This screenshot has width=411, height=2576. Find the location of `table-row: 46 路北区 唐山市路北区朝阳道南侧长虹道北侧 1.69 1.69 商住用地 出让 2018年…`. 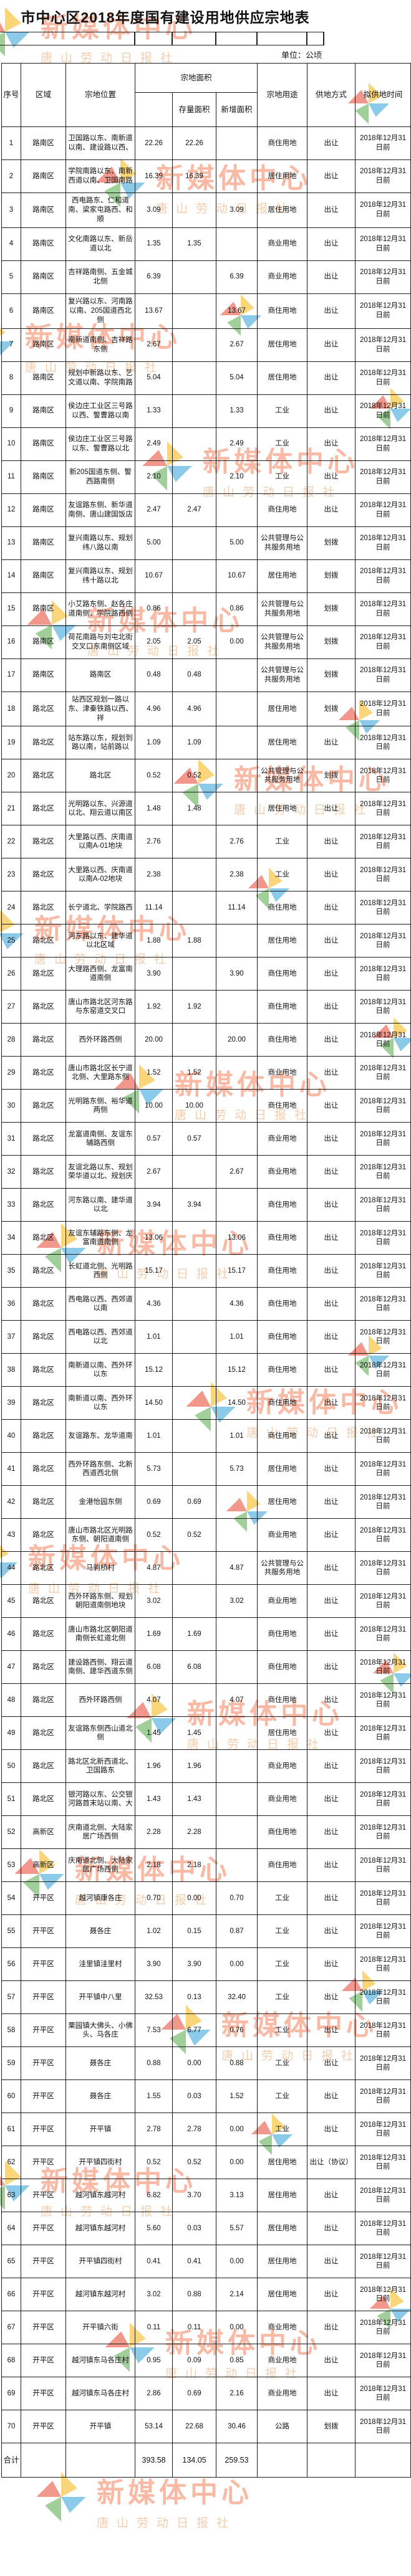

table-row: 46 路北区 唐山市路北区朝阳道南侧长虹道北侧 1.69 1.69 商住用地 出让 2018年… is located at coordinates (206, 1634).